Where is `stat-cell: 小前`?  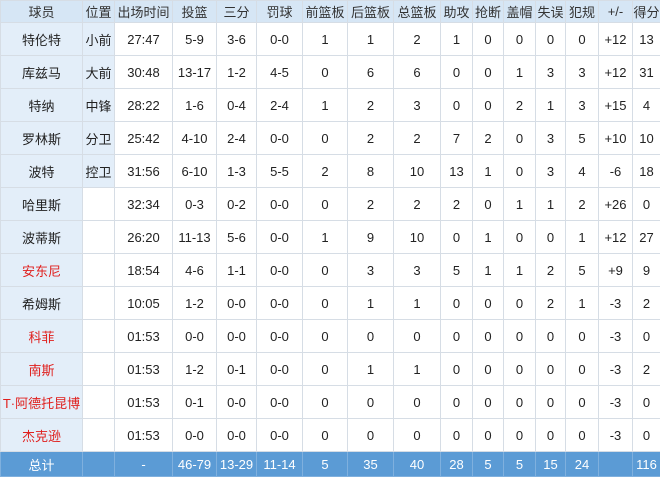 stat-cell: 小前 is located at coordinates (98, 39).